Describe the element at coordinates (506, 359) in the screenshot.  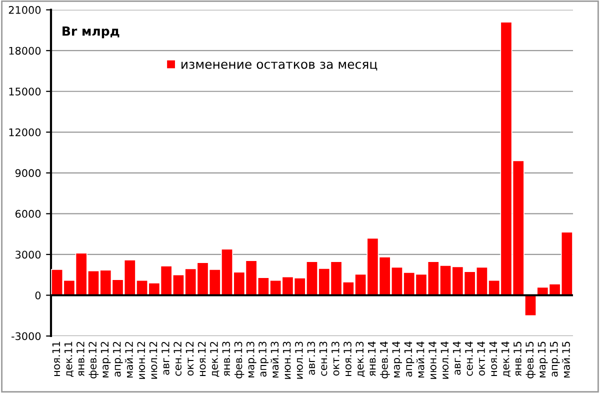
I see `x-tick-label: дек.14` at that location.